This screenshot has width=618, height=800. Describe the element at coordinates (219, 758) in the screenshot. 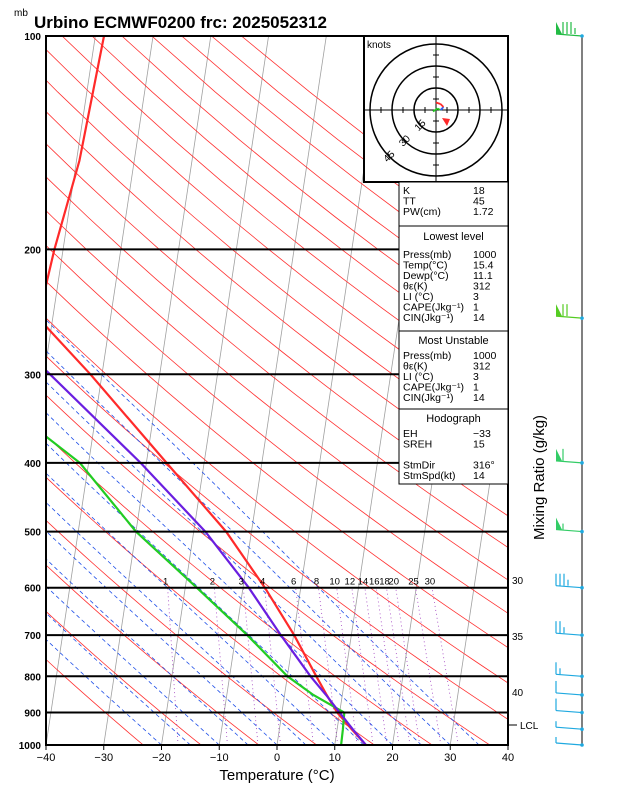

I see `x-tick-label: −10` at that location.